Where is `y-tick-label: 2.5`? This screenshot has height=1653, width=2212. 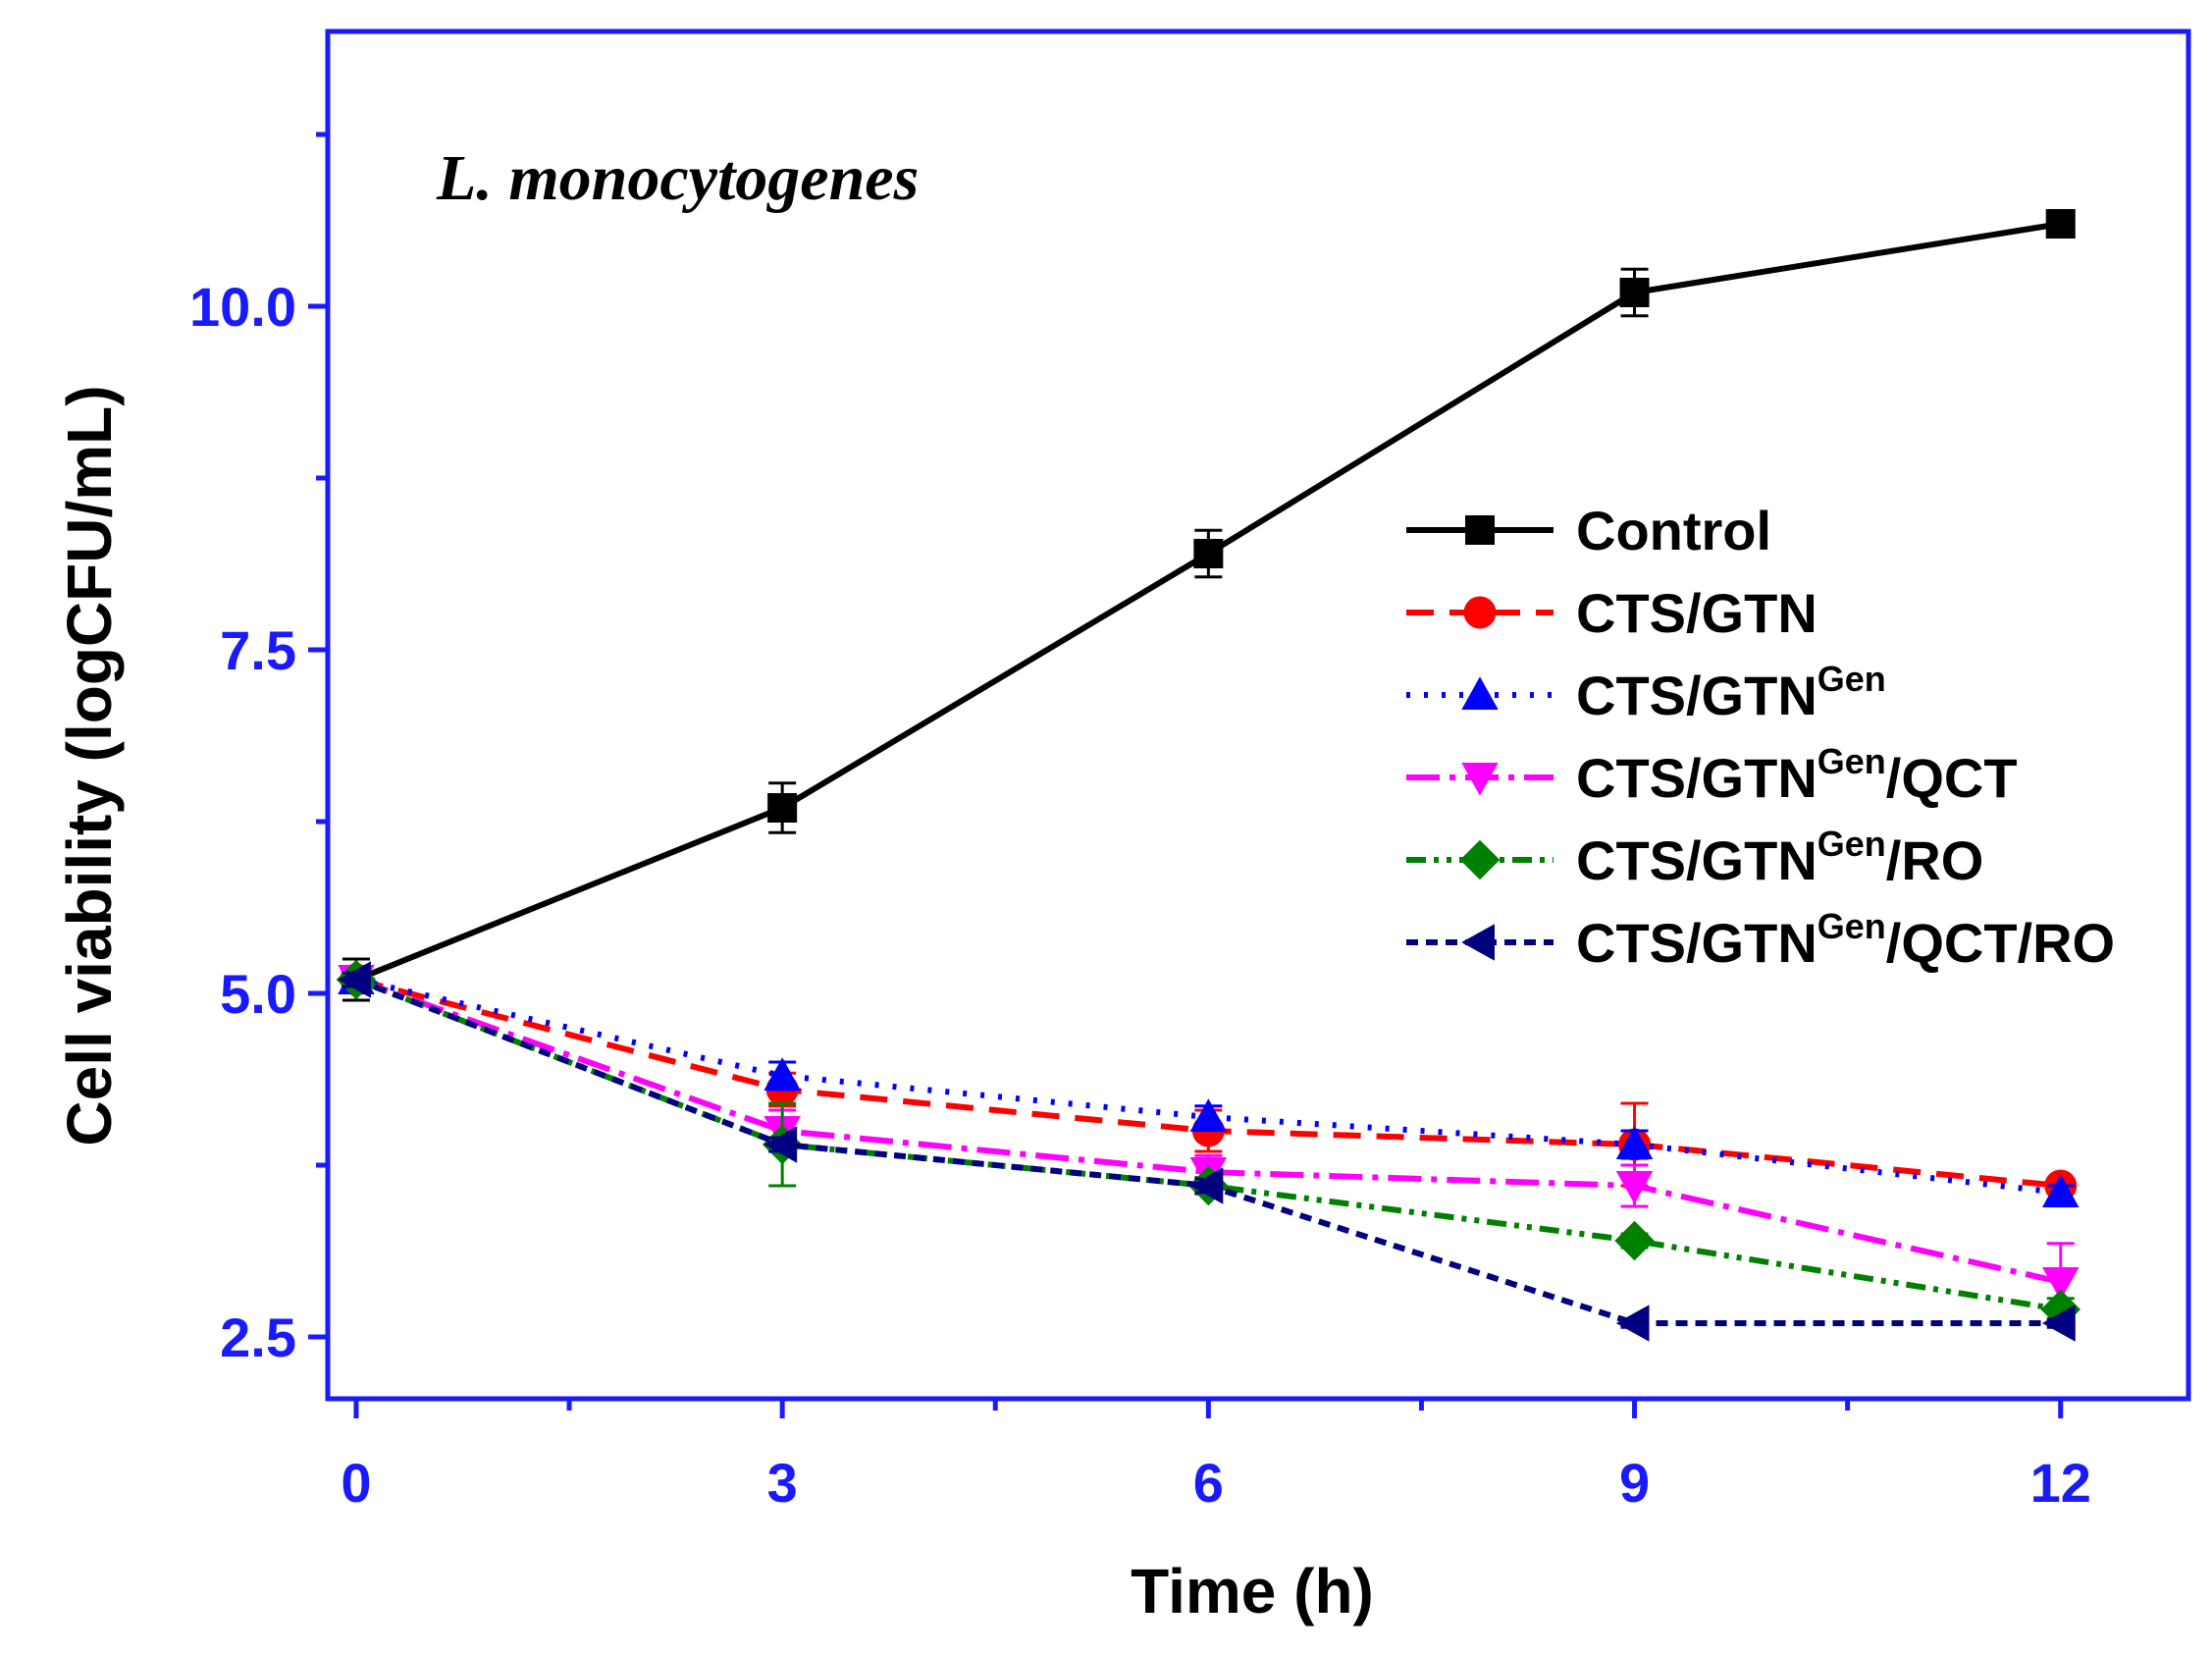
y-tick-label: 2.5 is located at coordinates (258, 1337).